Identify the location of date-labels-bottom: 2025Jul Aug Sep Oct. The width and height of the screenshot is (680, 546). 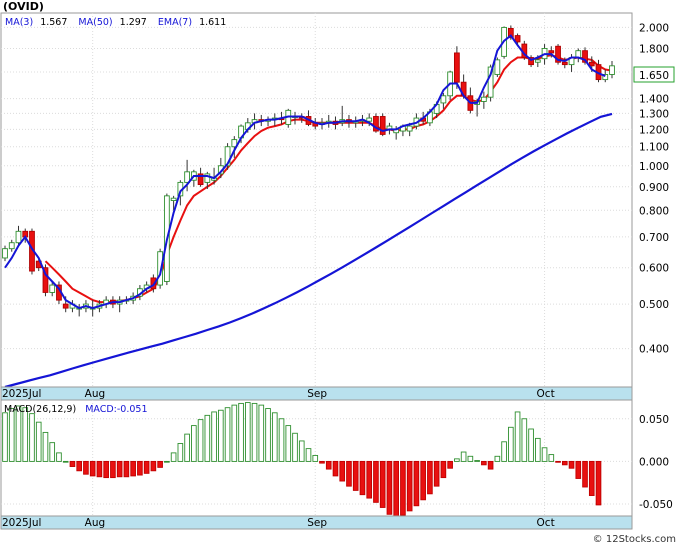
(278, 523).